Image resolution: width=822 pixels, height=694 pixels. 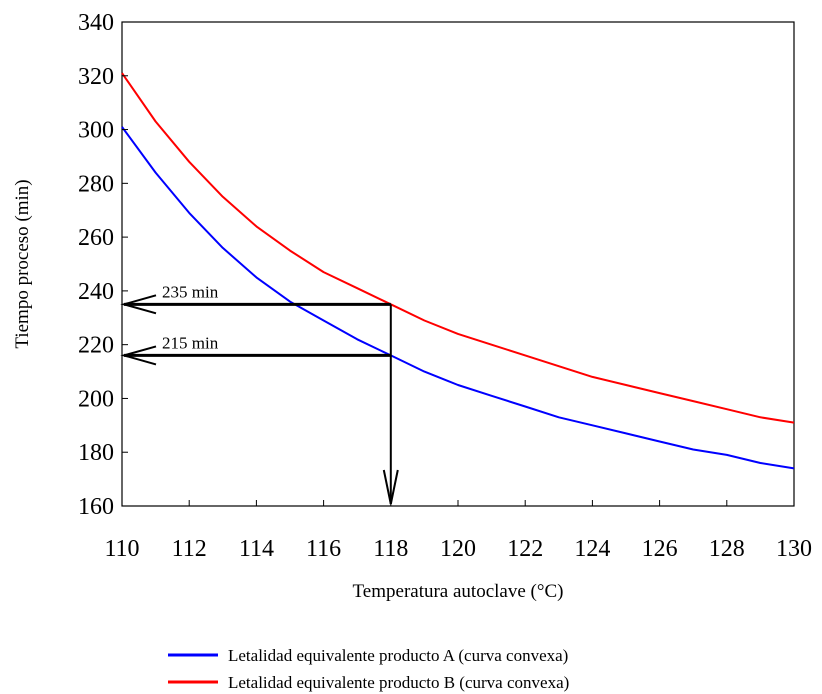 I want to click on x-tick-label: 130, so click(x=794, y=549).